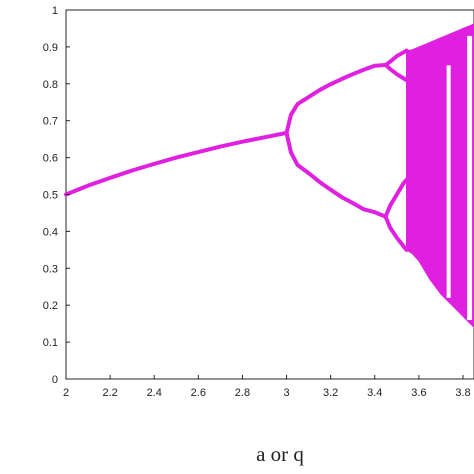  Describe the element at coordinates (109, 393) in the screenshot. I see `x-tick-label: 2.2` at that location.